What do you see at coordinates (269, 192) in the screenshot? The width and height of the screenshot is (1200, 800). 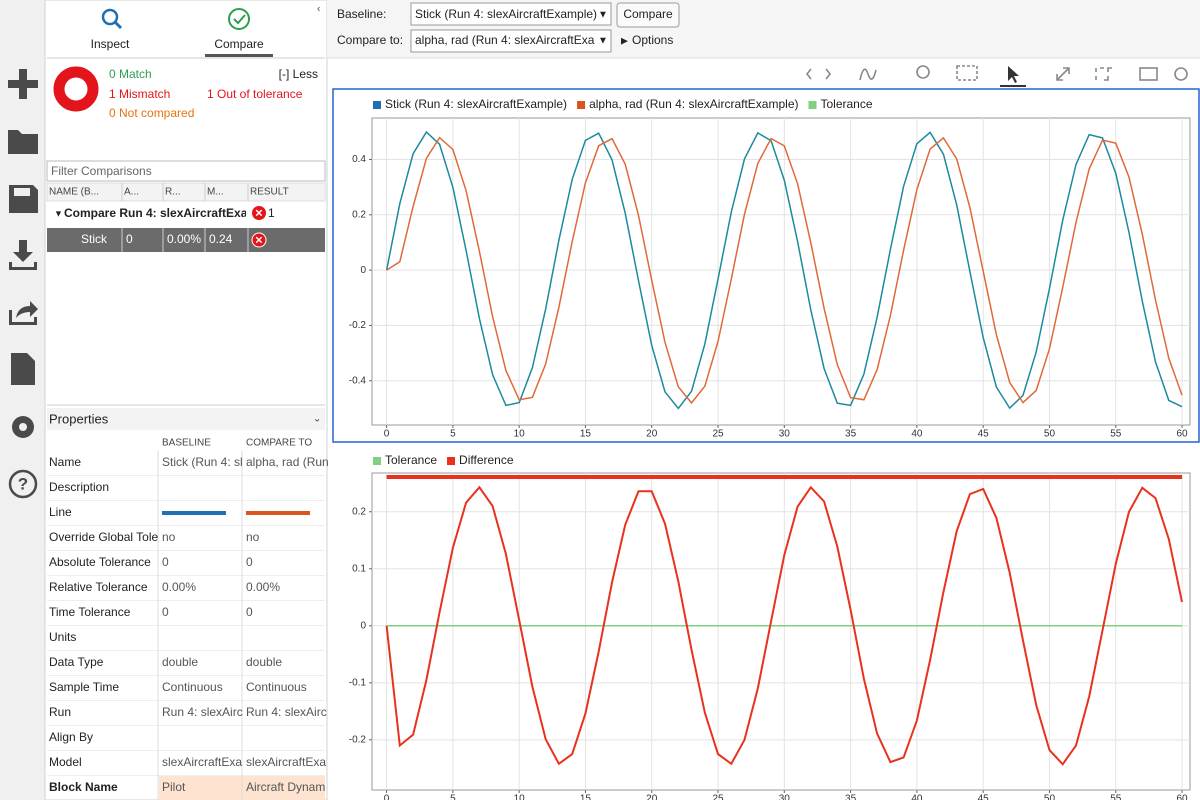 I see `column-header: RESULT` at bounding box center [269, 192].